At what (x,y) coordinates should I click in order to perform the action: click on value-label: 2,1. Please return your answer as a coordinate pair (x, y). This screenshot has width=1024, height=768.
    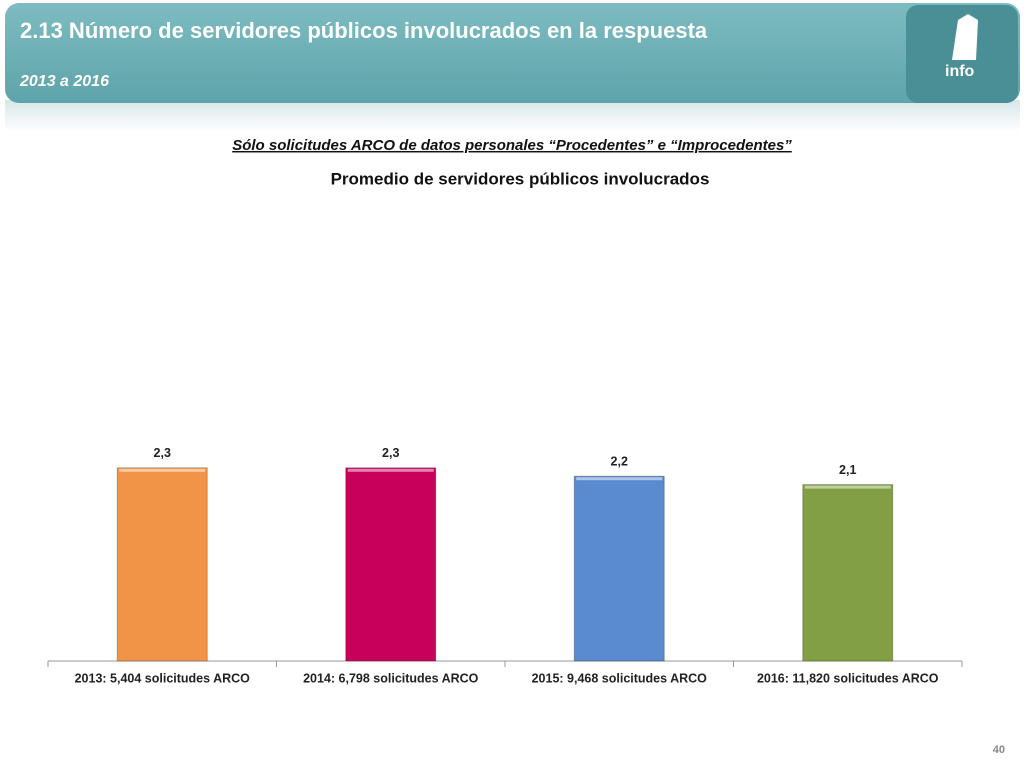
    Looking at the image, I should click on (847, 470).